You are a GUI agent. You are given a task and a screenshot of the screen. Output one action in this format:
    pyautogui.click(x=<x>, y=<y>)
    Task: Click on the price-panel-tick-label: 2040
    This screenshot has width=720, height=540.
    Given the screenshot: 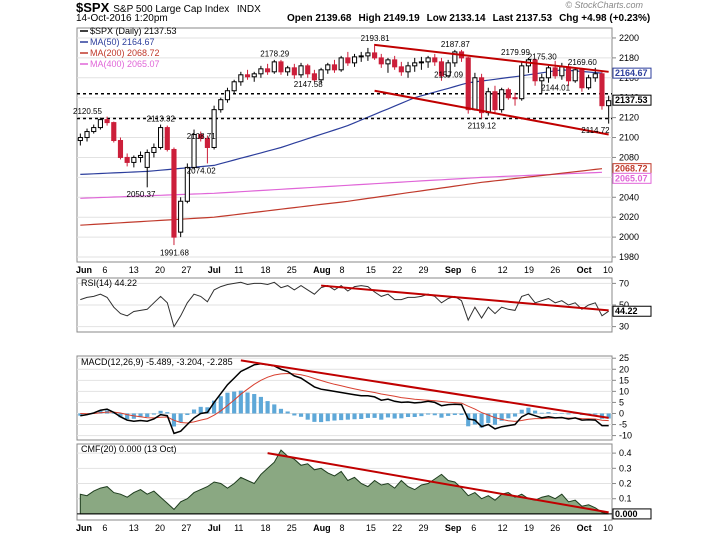 What is the action you would take?
    pyautogui.click(x=629, y=197)
    